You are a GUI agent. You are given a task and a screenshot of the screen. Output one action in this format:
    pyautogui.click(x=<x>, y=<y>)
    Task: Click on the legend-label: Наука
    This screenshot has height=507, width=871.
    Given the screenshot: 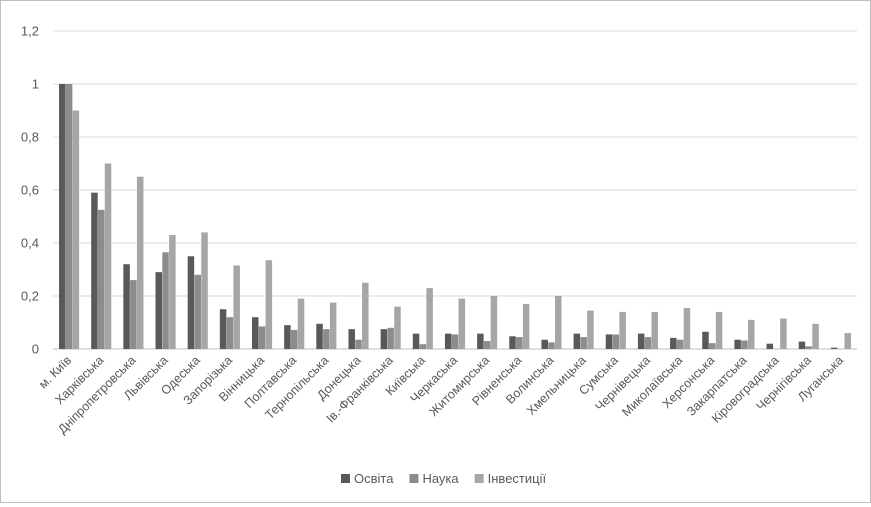 What is the action you would take?
    pyautogui.click(x=440, y=478)
    